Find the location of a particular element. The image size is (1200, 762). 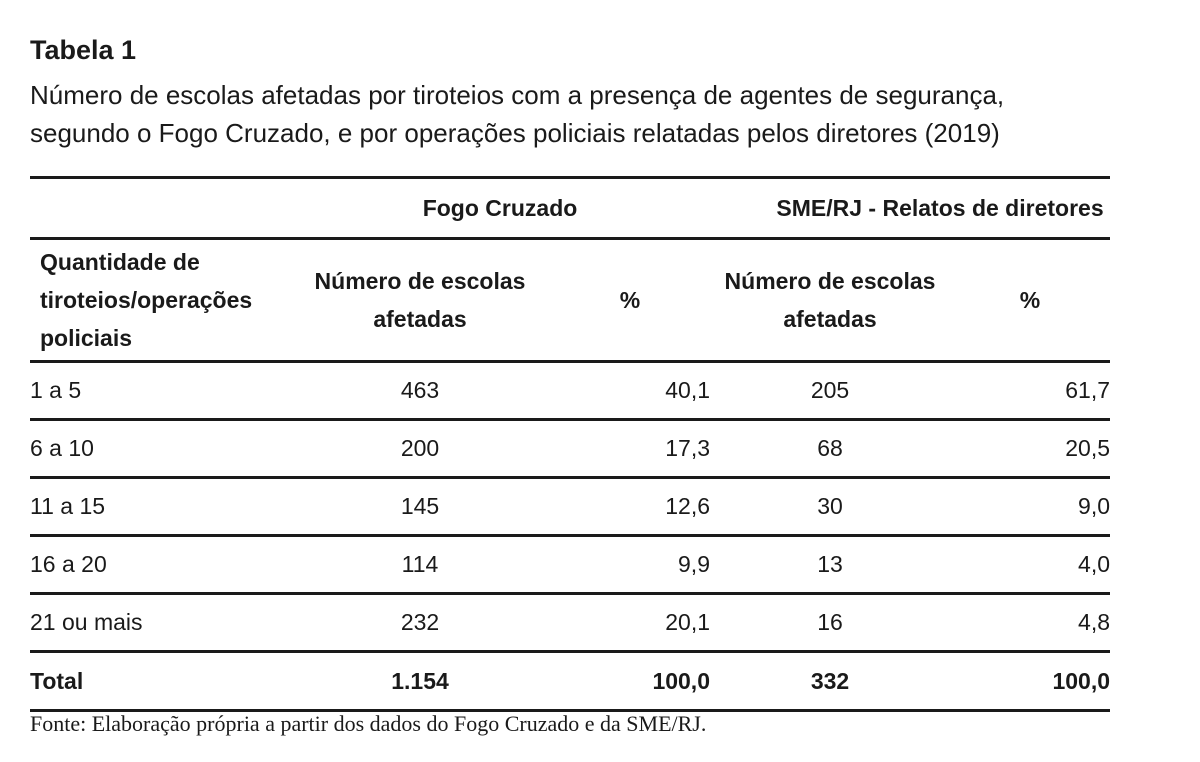

table-number: Tabela 1 is located at coordinates (83, 50).